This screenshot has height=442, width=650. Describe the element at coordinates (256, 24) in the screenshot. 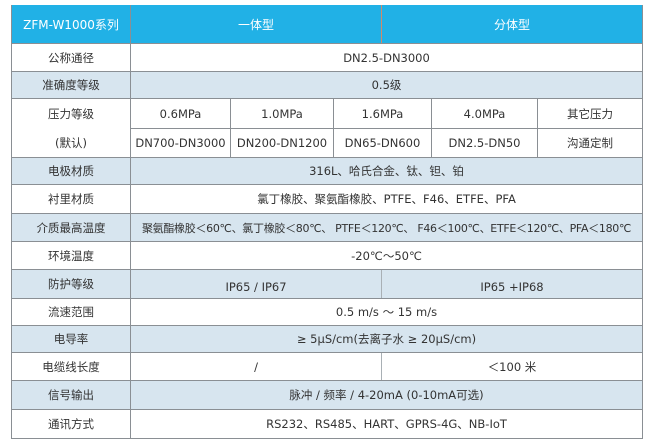

I see `integrated-header: 一体型` at that location.